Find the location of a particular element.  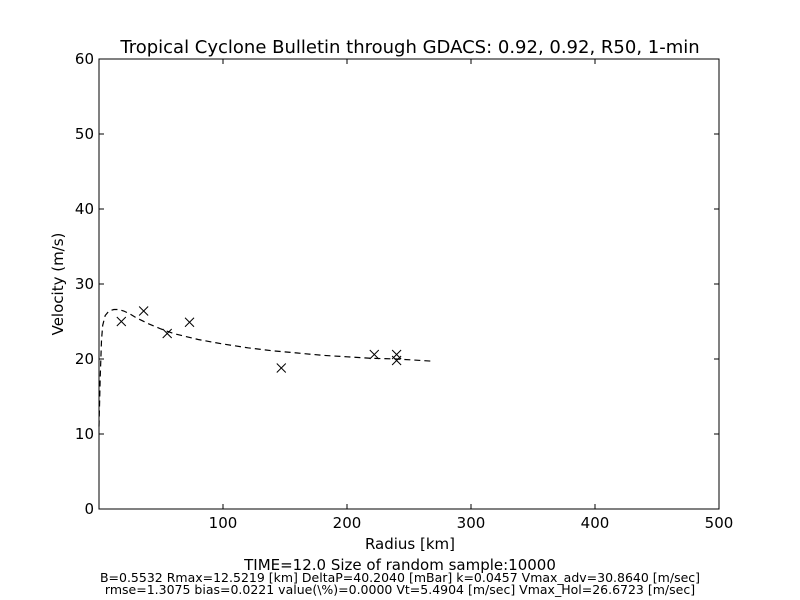

y-tick-label: 30 is located at coordinates (84, 284).